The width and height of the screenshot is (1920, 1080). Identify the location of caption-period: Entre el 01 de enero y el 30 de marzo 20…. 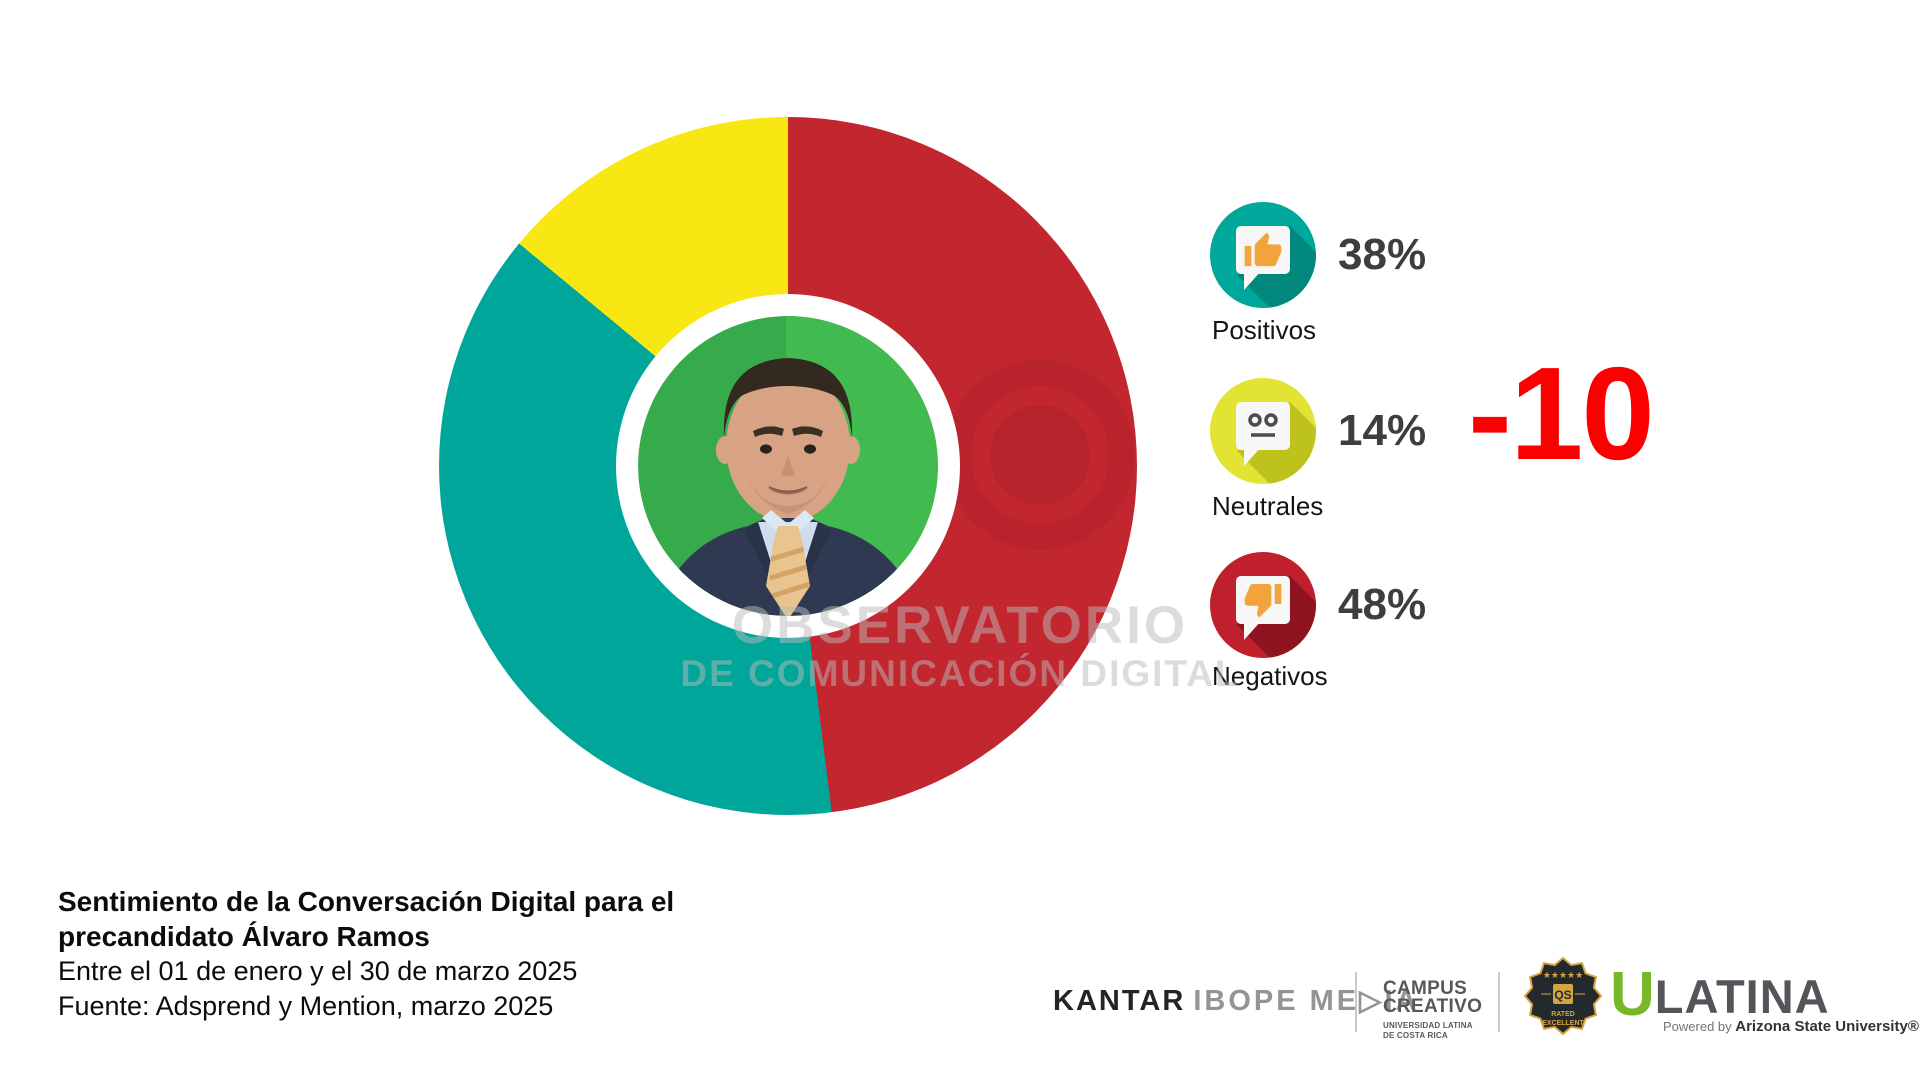
(318, 971).